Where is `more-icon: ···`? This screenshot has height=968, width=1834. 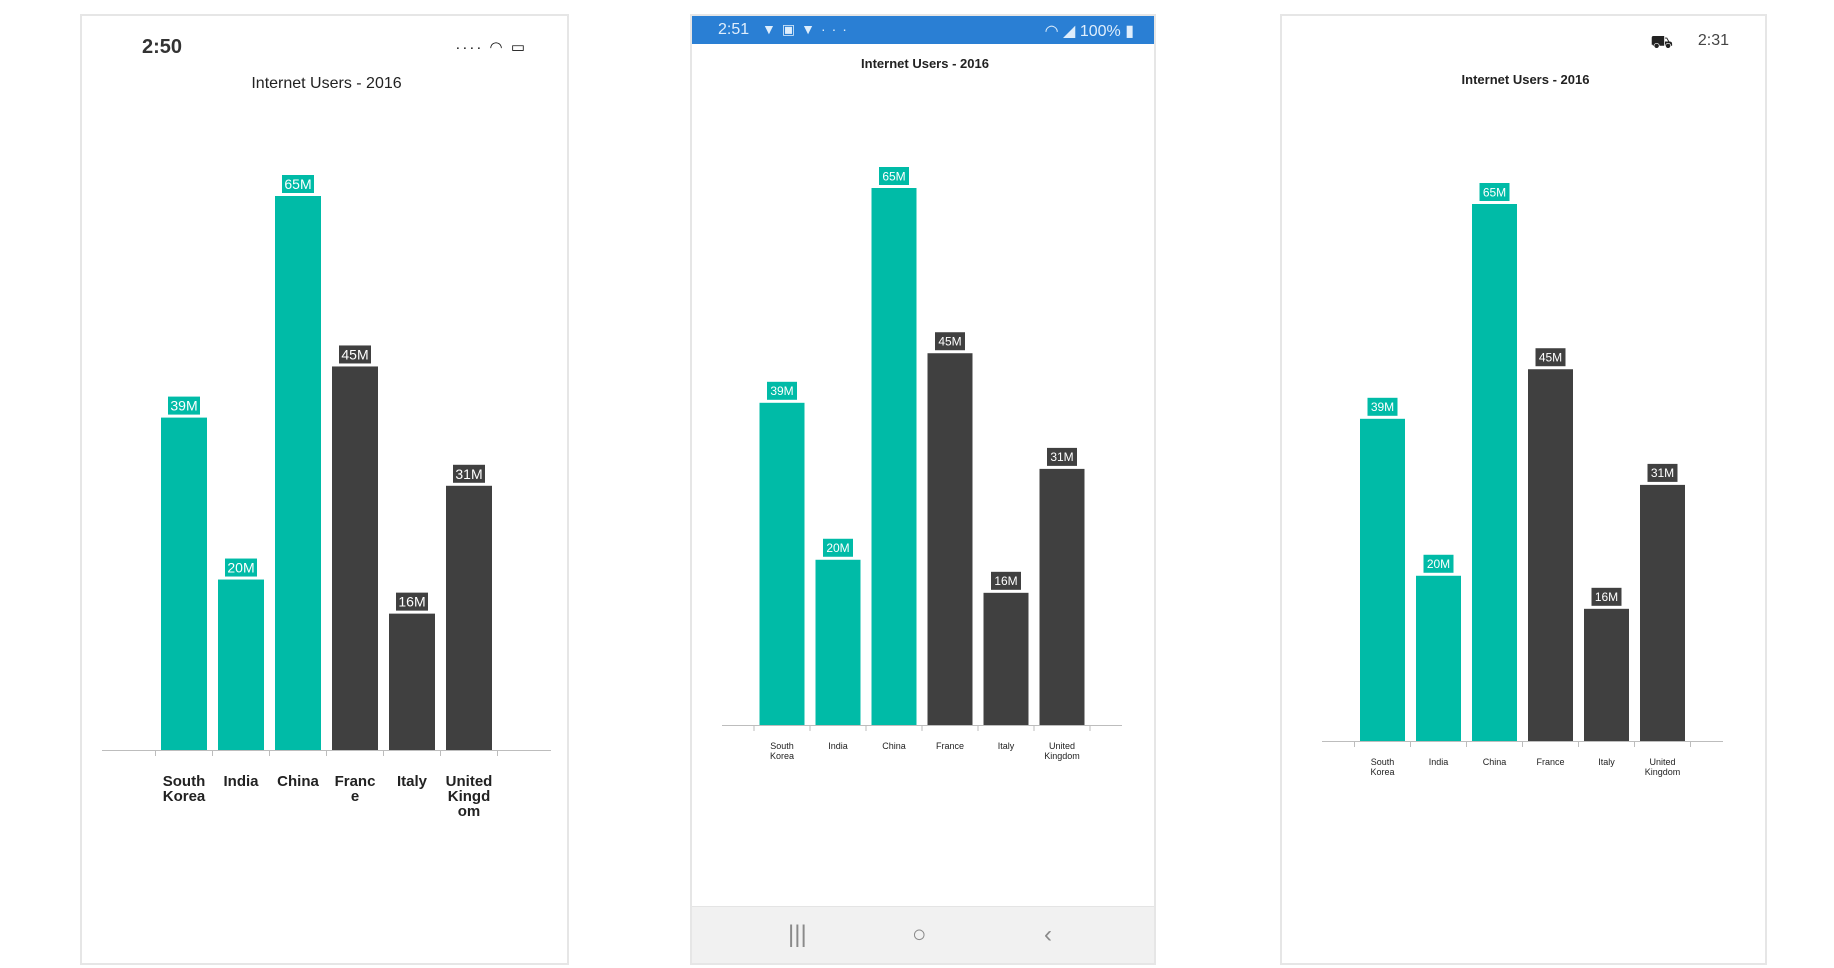
more-icon: ··· is located at coordinates (836, 29).